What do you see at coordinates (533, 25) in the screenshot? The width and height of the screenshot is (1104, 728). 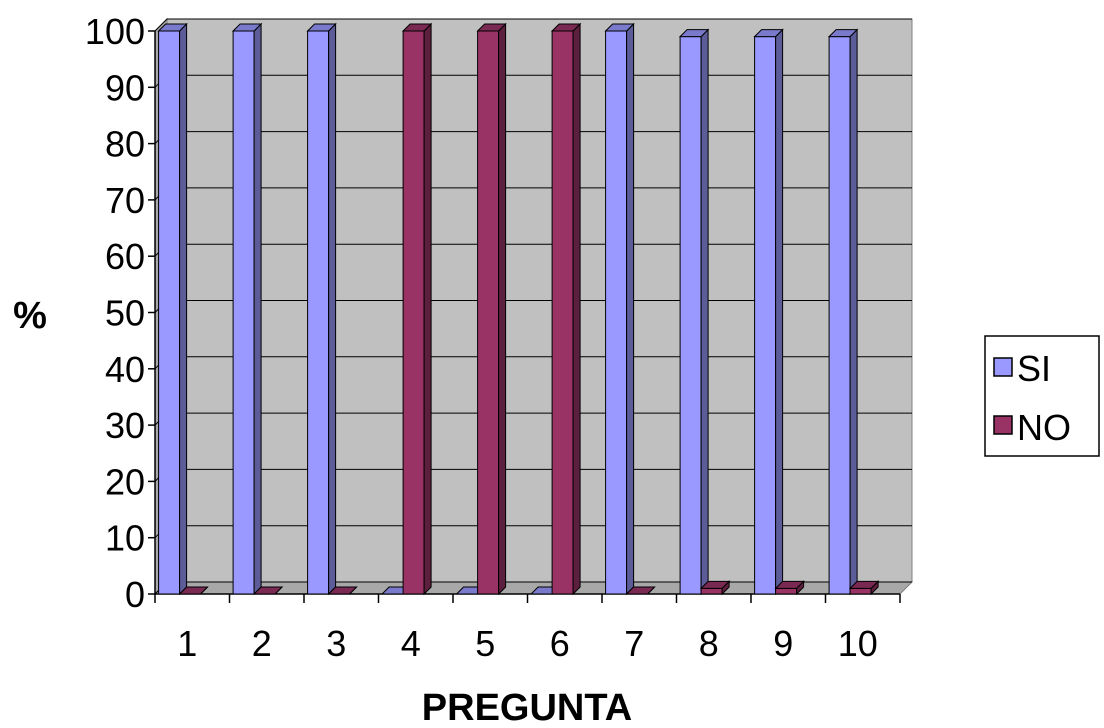 I see `gridline` at bounding box center [533, 25].